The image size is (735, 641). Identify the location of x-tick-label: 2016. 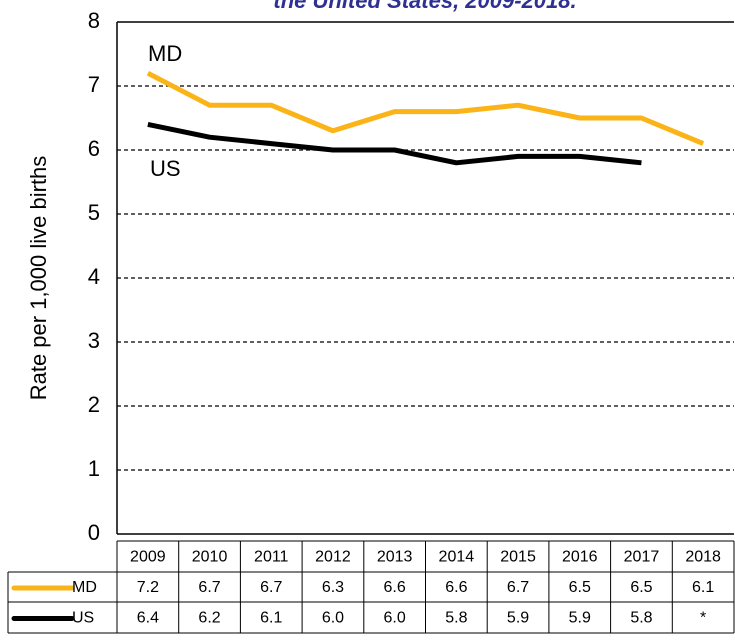
(580, 557).